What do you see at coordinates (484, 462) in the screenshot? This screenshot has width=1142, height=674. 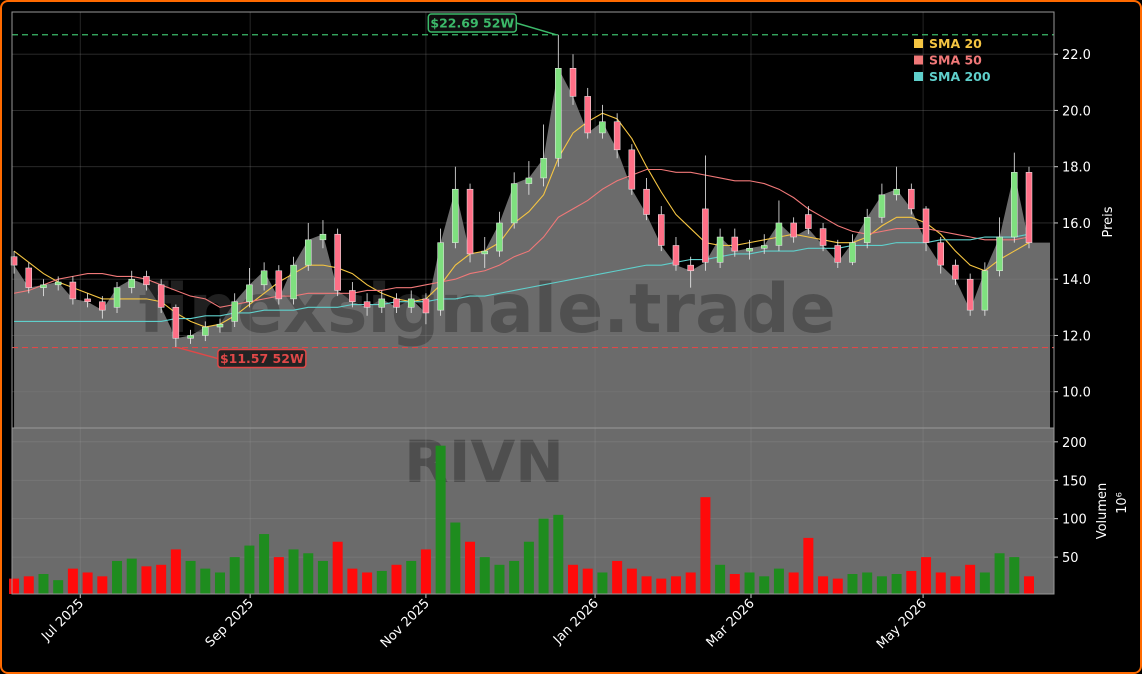 I see `watermark: RIVN` at bounding box center [484, 462].